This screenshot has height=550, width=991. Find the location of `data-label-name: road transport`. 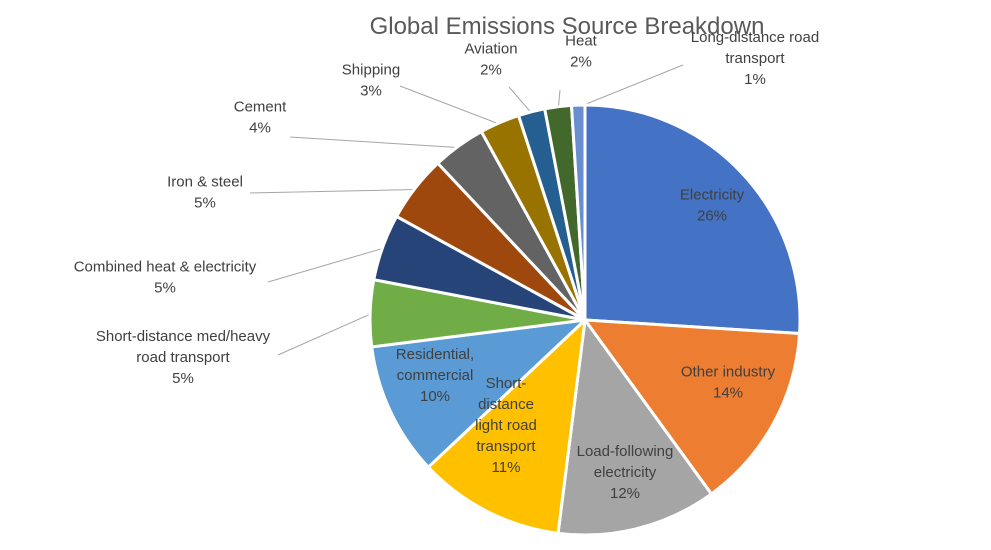

data-label-name: road transport is located at coordinates (183, 357).